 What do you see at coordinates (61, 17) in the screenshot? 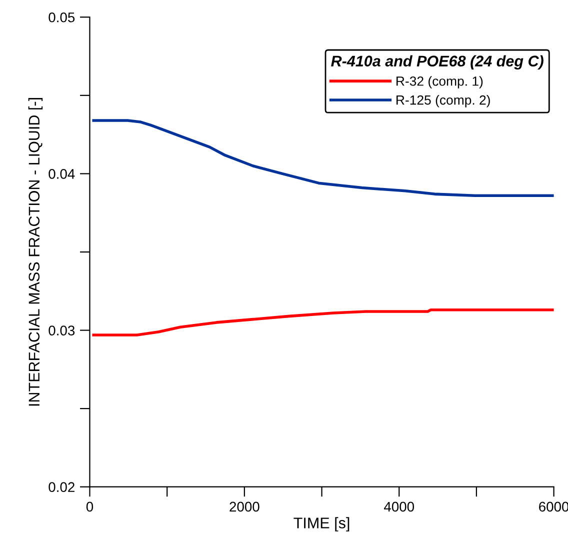
I see `y-tick-label: 0.05` at bounding box center [61, 17].